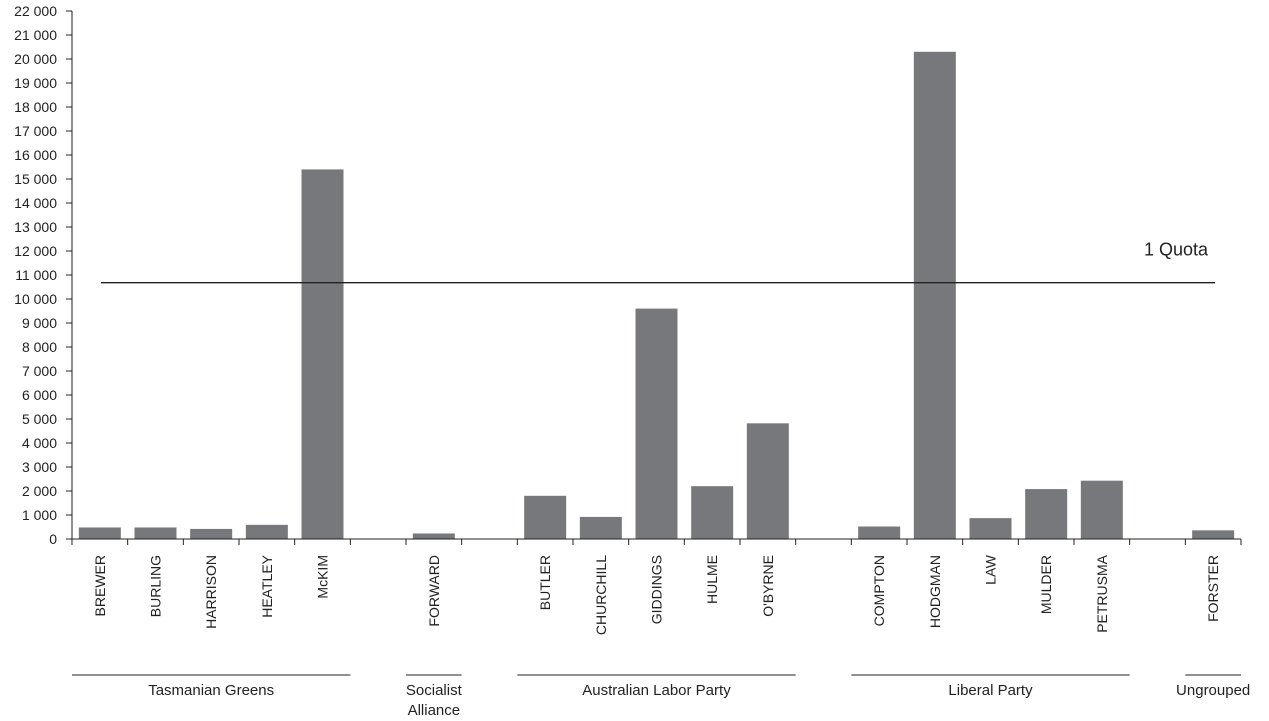 This screenshot has width=1269, height=721. I want to click on y-tick-label: 11 000, so click(36, 275).